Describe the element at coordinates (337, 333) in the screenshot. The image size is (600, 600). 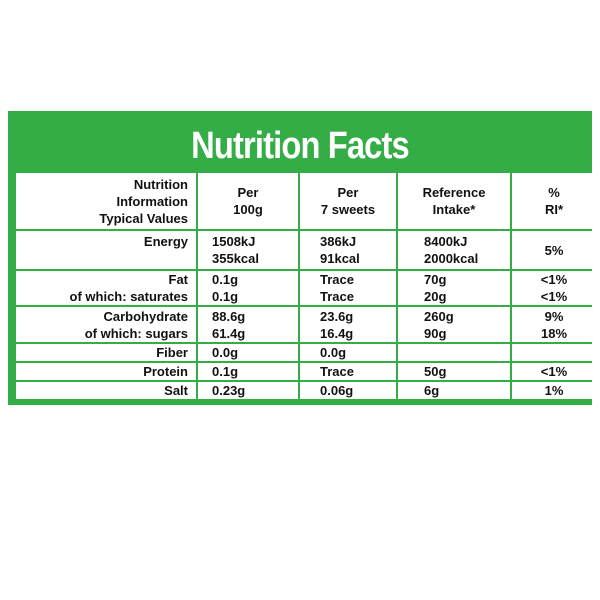
I see `cell-value: 16.4g` at that location.